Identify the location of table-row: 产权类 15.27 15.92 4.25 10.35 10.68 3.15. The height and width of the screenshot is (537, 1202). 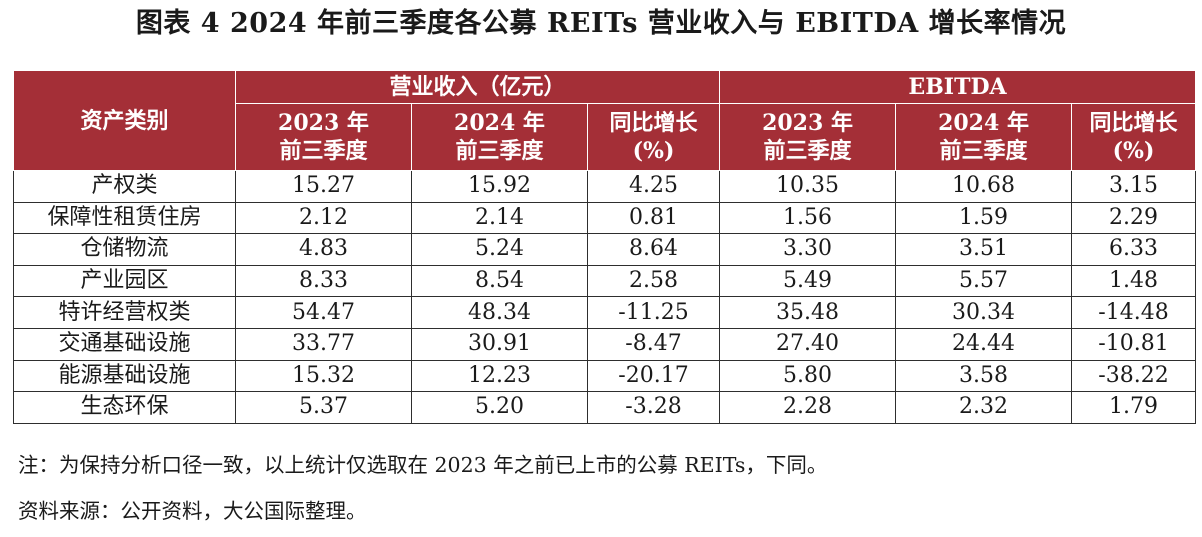
(605, 186).